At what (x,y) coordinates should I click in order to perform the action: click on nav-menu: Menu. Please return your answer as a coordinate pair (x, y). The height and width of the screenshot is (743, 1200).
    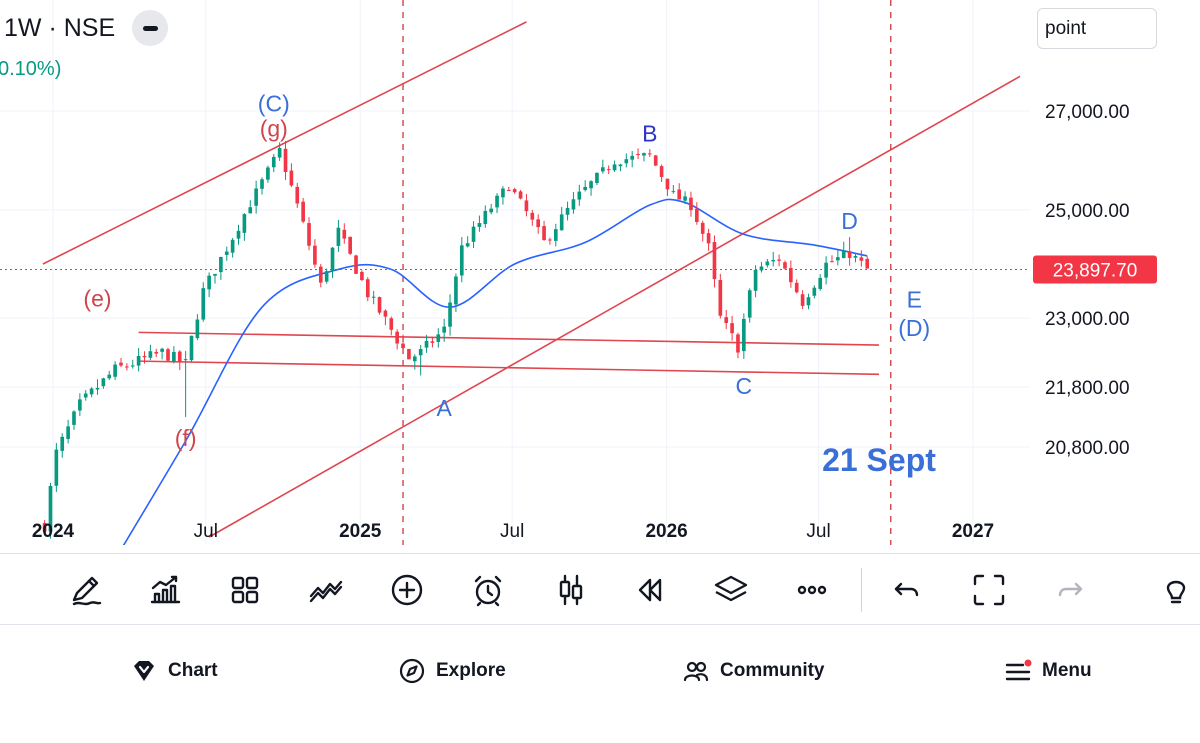
    Looking at the image, I should click on (1048, 671).